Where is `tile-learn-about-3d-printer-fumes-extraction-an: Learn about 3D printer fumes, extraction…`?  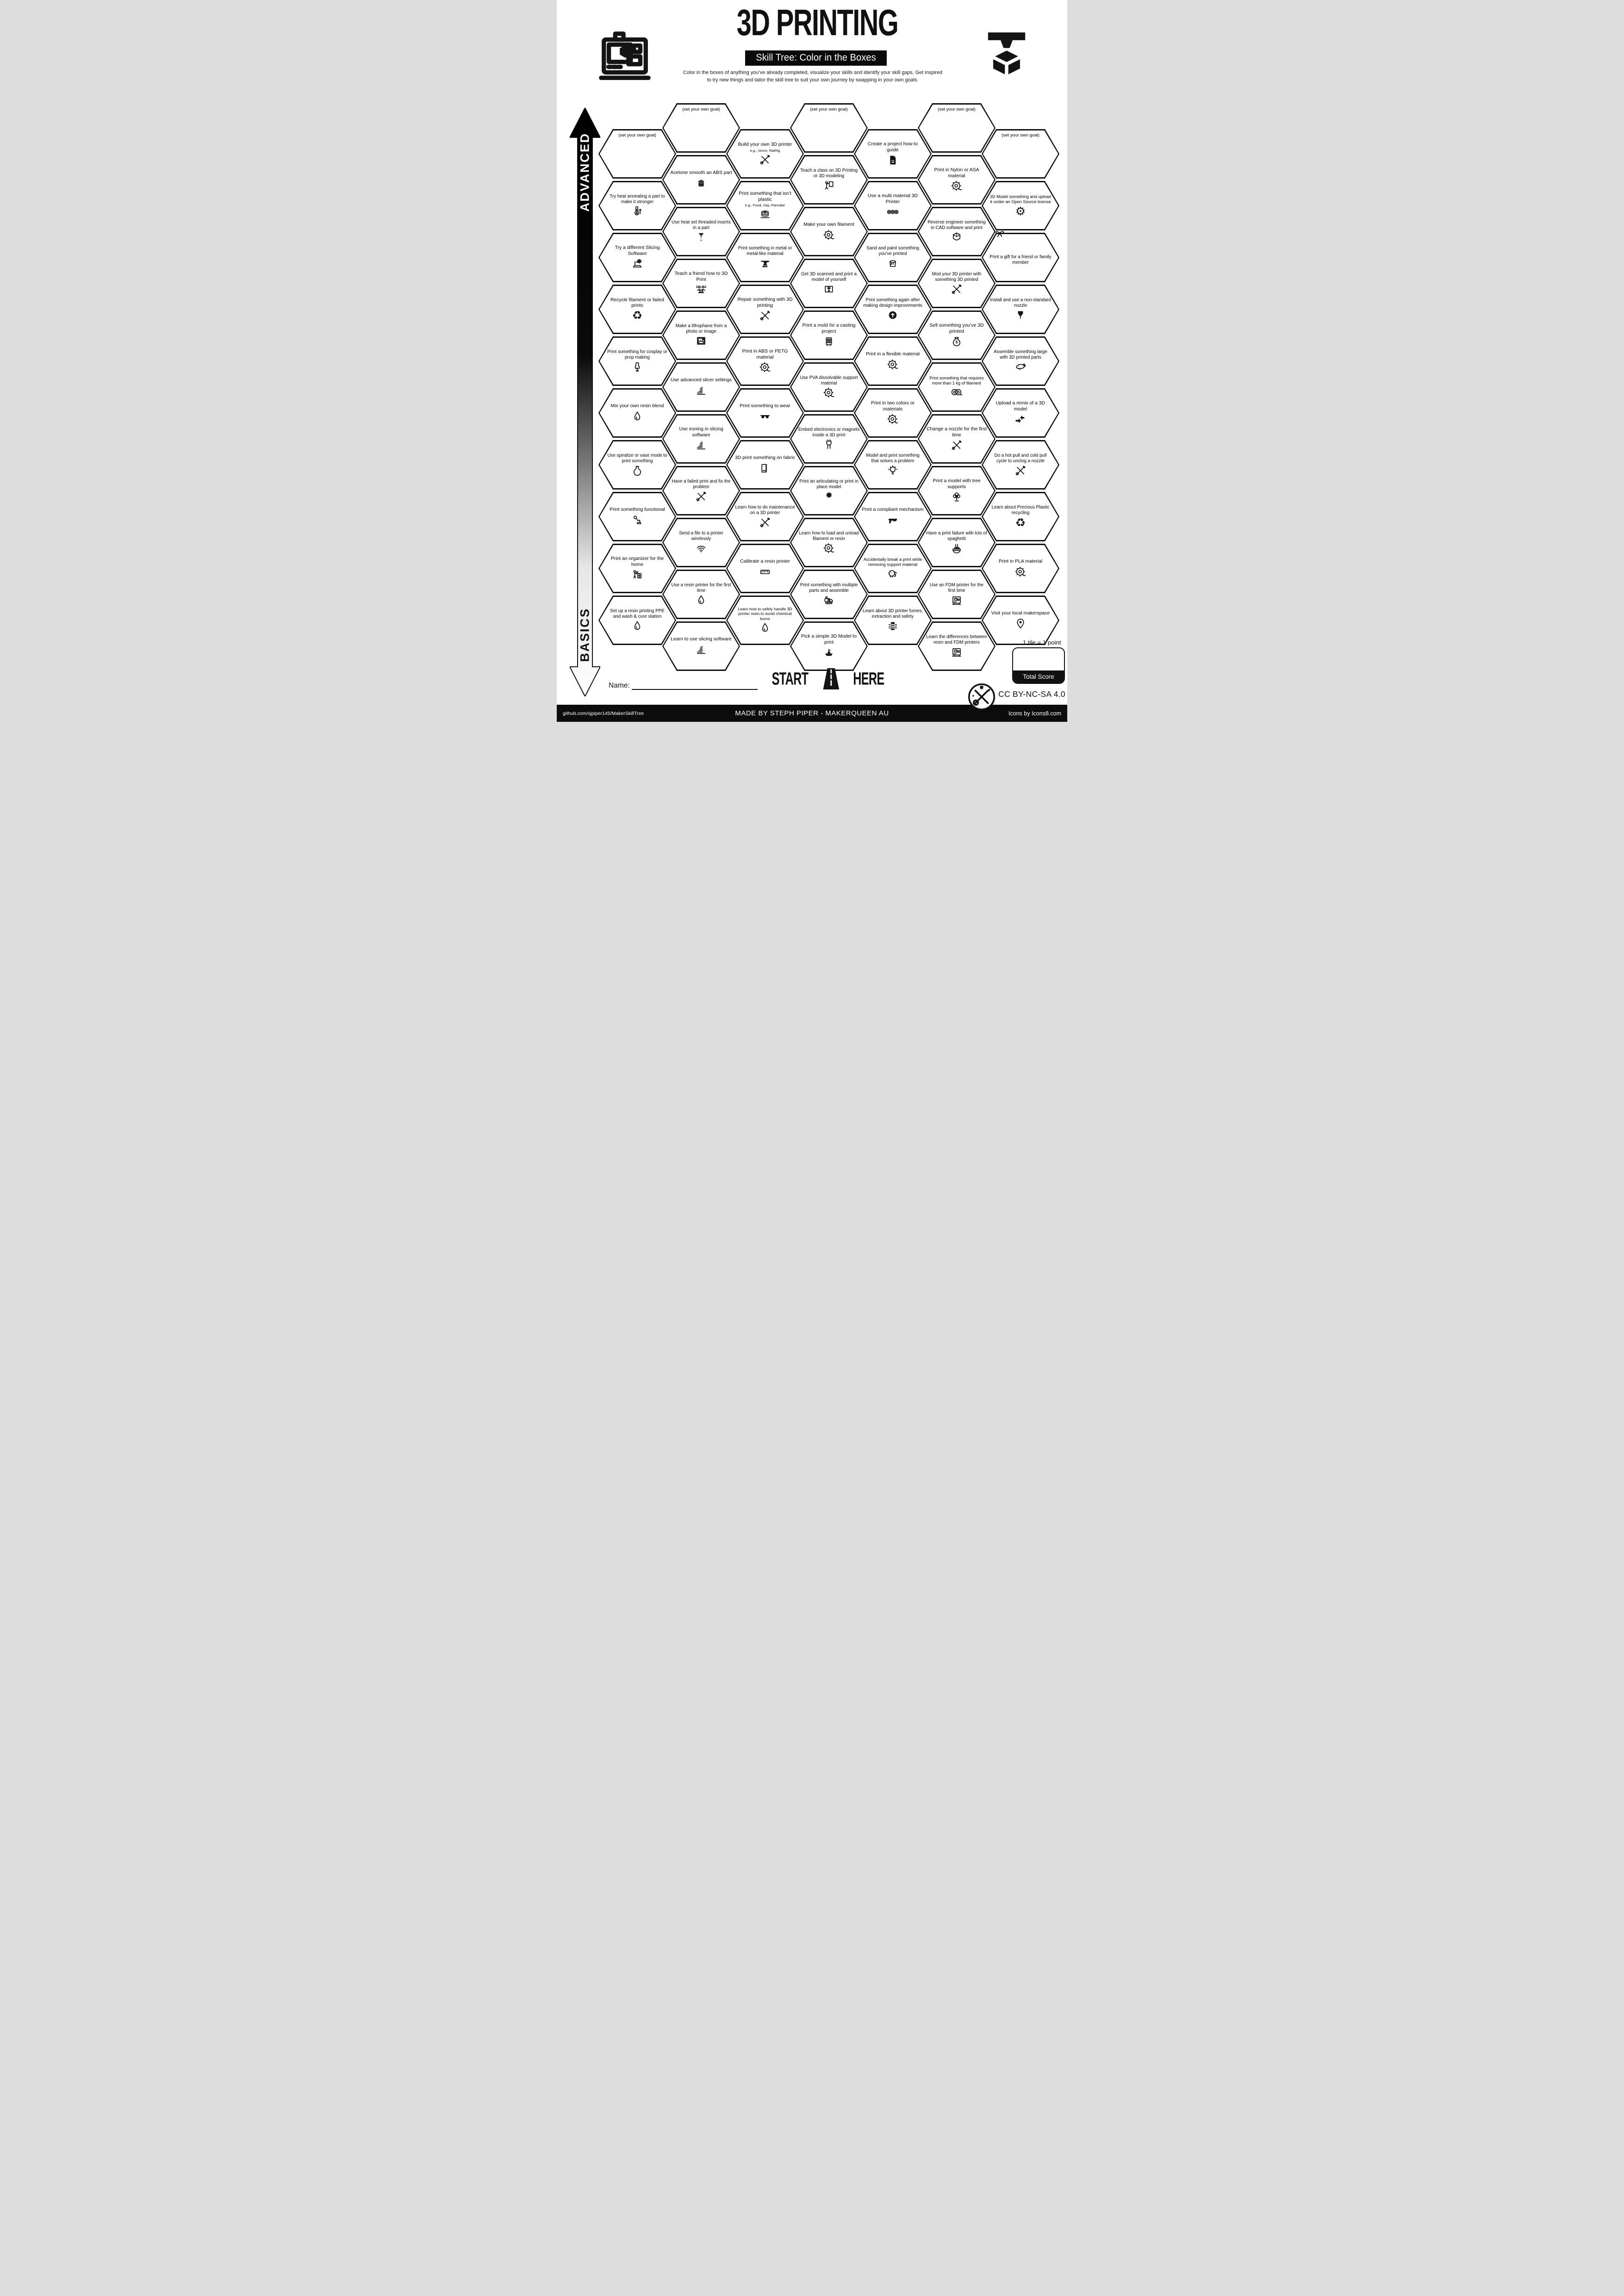 tile-learn-about-3d-printer-fumes-extraction-an: Learn about 3D printer fumes, extraction… is located at coordinates (893, 621).